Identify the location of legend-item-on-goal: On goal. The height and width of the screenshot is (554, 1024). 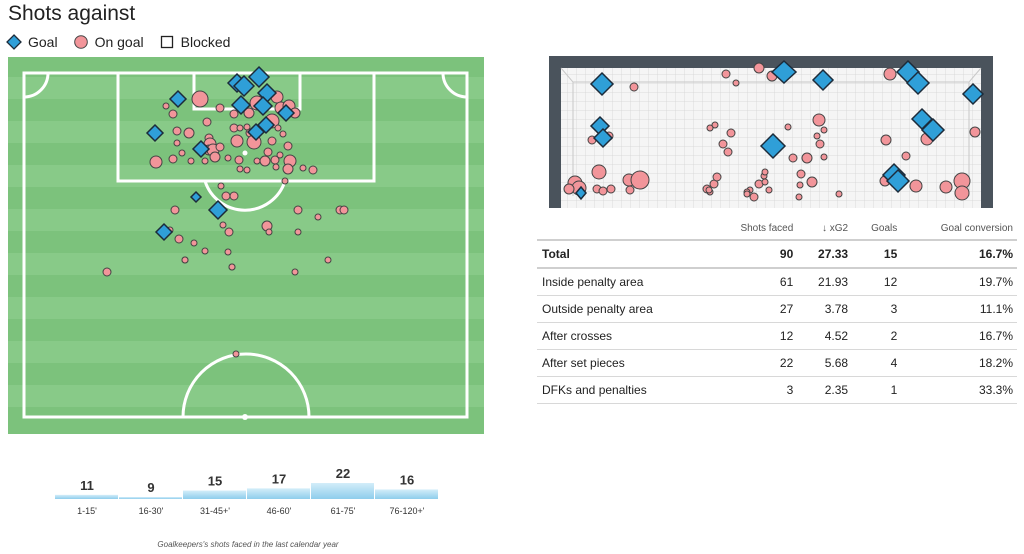
(108, 42).